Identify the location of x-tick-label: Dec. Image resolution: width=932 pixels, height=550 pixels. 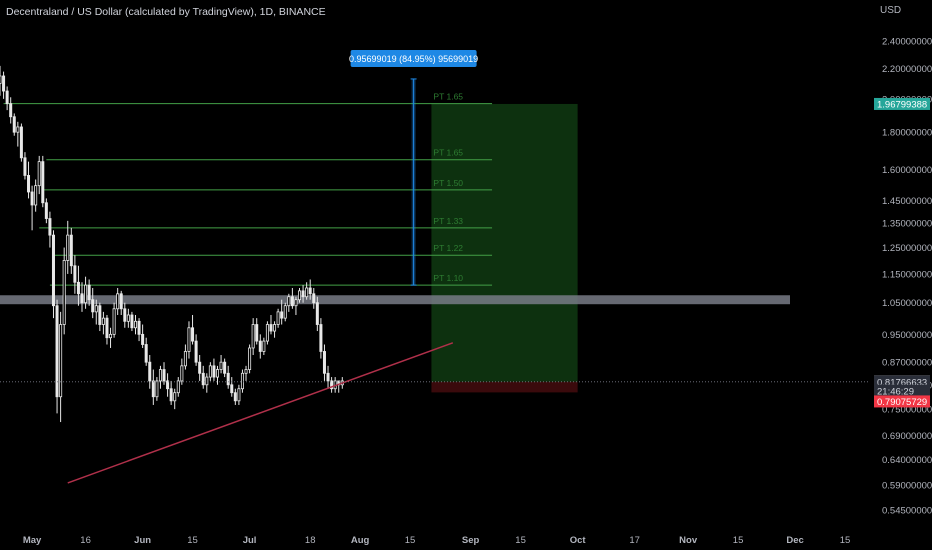
(794, 540).